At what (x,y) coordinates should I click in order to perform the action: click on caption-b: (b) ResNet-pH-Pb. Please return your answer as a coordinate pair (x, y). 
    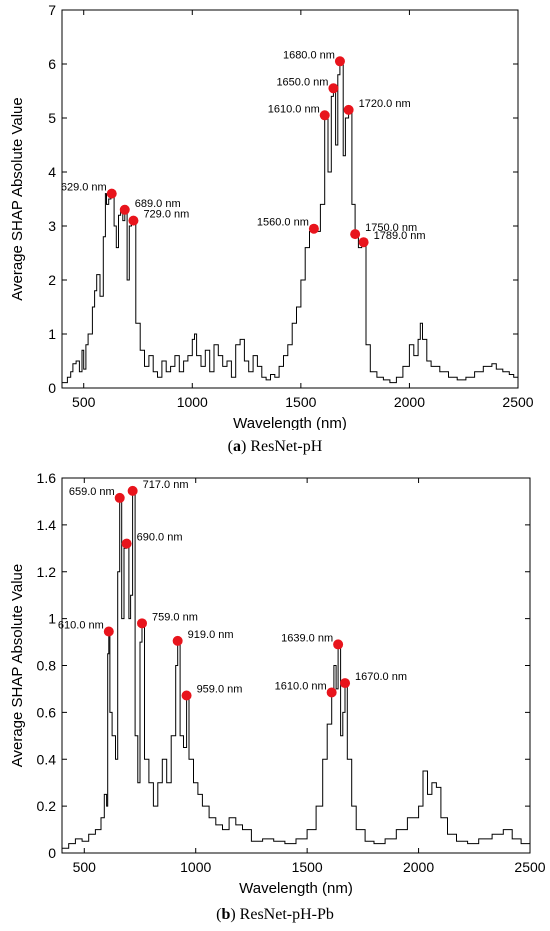
    Looking at the image, I should click on (275, 914).